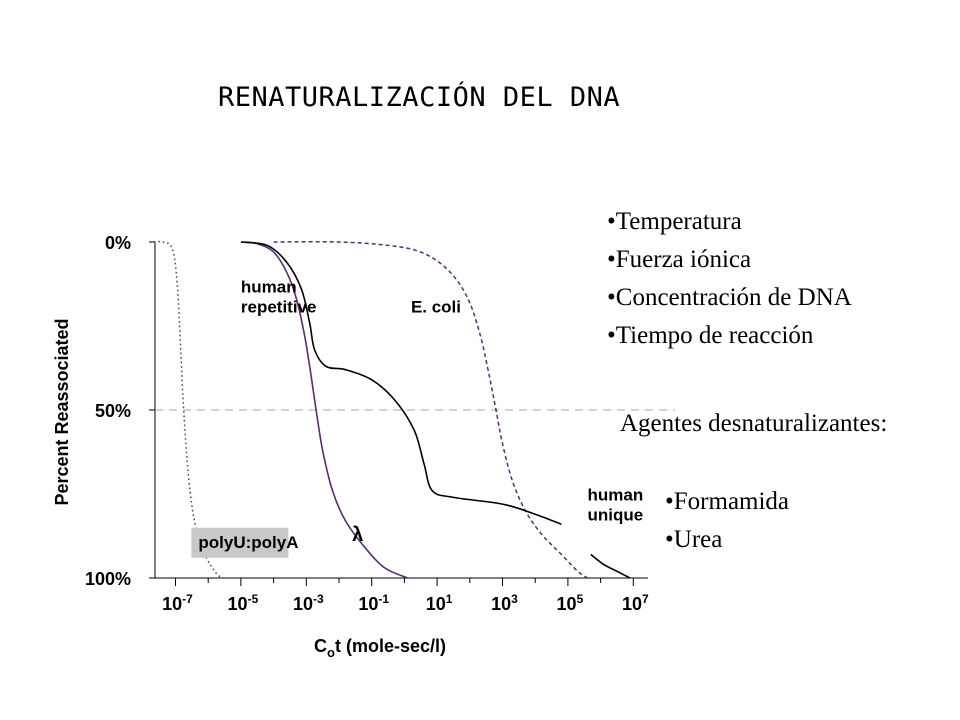 The width and height of the screenshot is (960, 720). What do you see at coordinates (308, 603) in the screenshot?
I see `x-tick-label: 10⁻³` at bounding box center [308, 603].